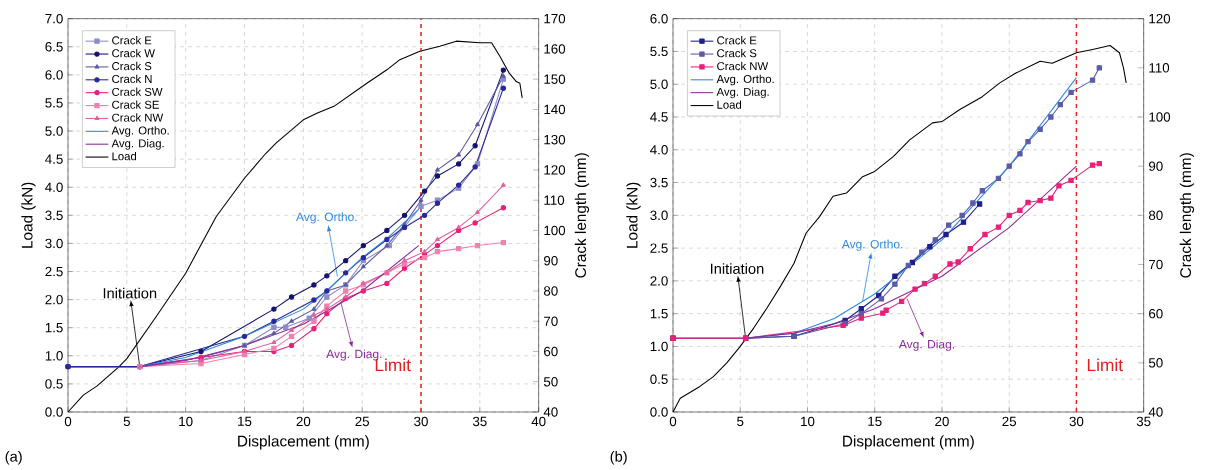  What do you see at coordinates (555, 139) in the screenshot?
I see `y2-tick-label: 130` at bounding box center [555, 139].